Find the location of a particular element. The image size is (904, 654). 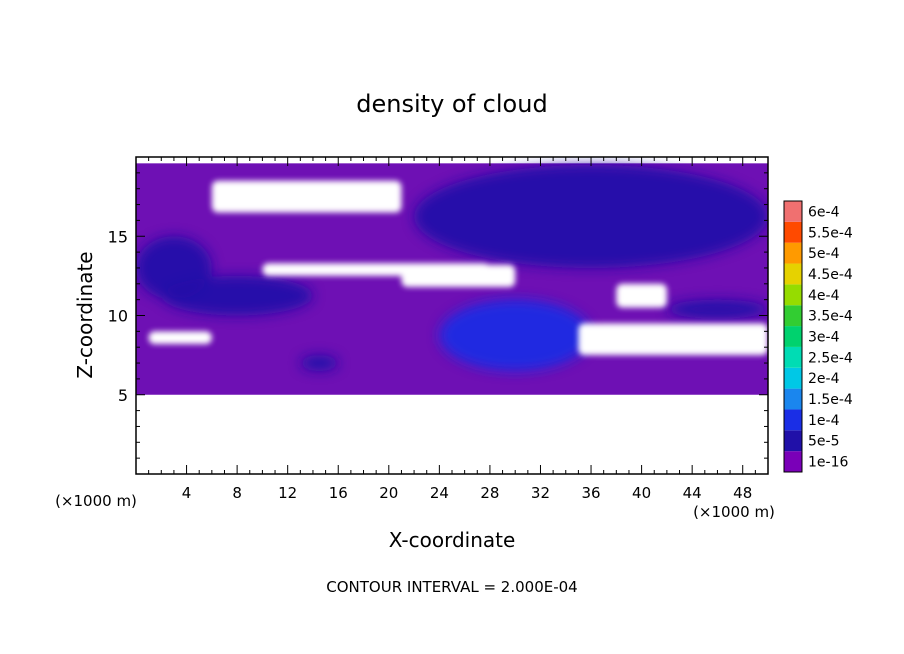

x-tick-label: 16 is located at coordinates (338, 493).